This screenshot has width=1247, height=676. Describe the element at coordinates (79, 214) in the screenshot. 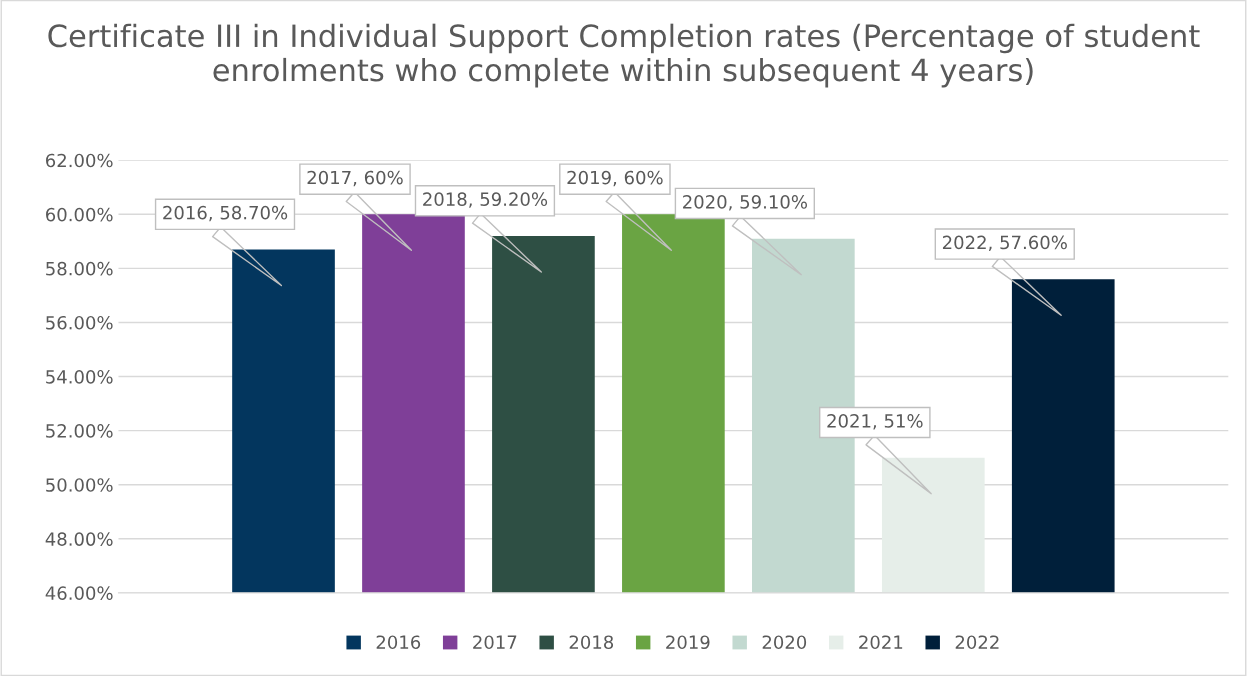

I see `y-tick-label: 60.00%` at that location.